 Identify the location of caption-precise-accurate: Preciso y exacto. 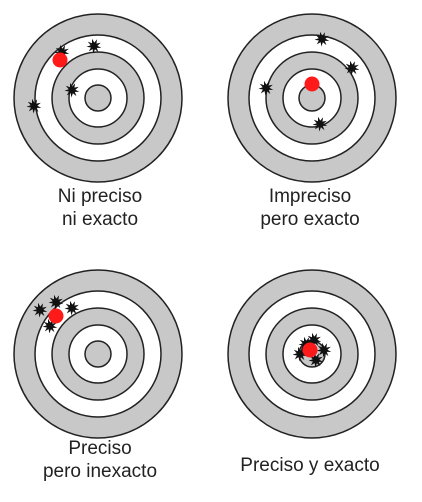
(310, 465).